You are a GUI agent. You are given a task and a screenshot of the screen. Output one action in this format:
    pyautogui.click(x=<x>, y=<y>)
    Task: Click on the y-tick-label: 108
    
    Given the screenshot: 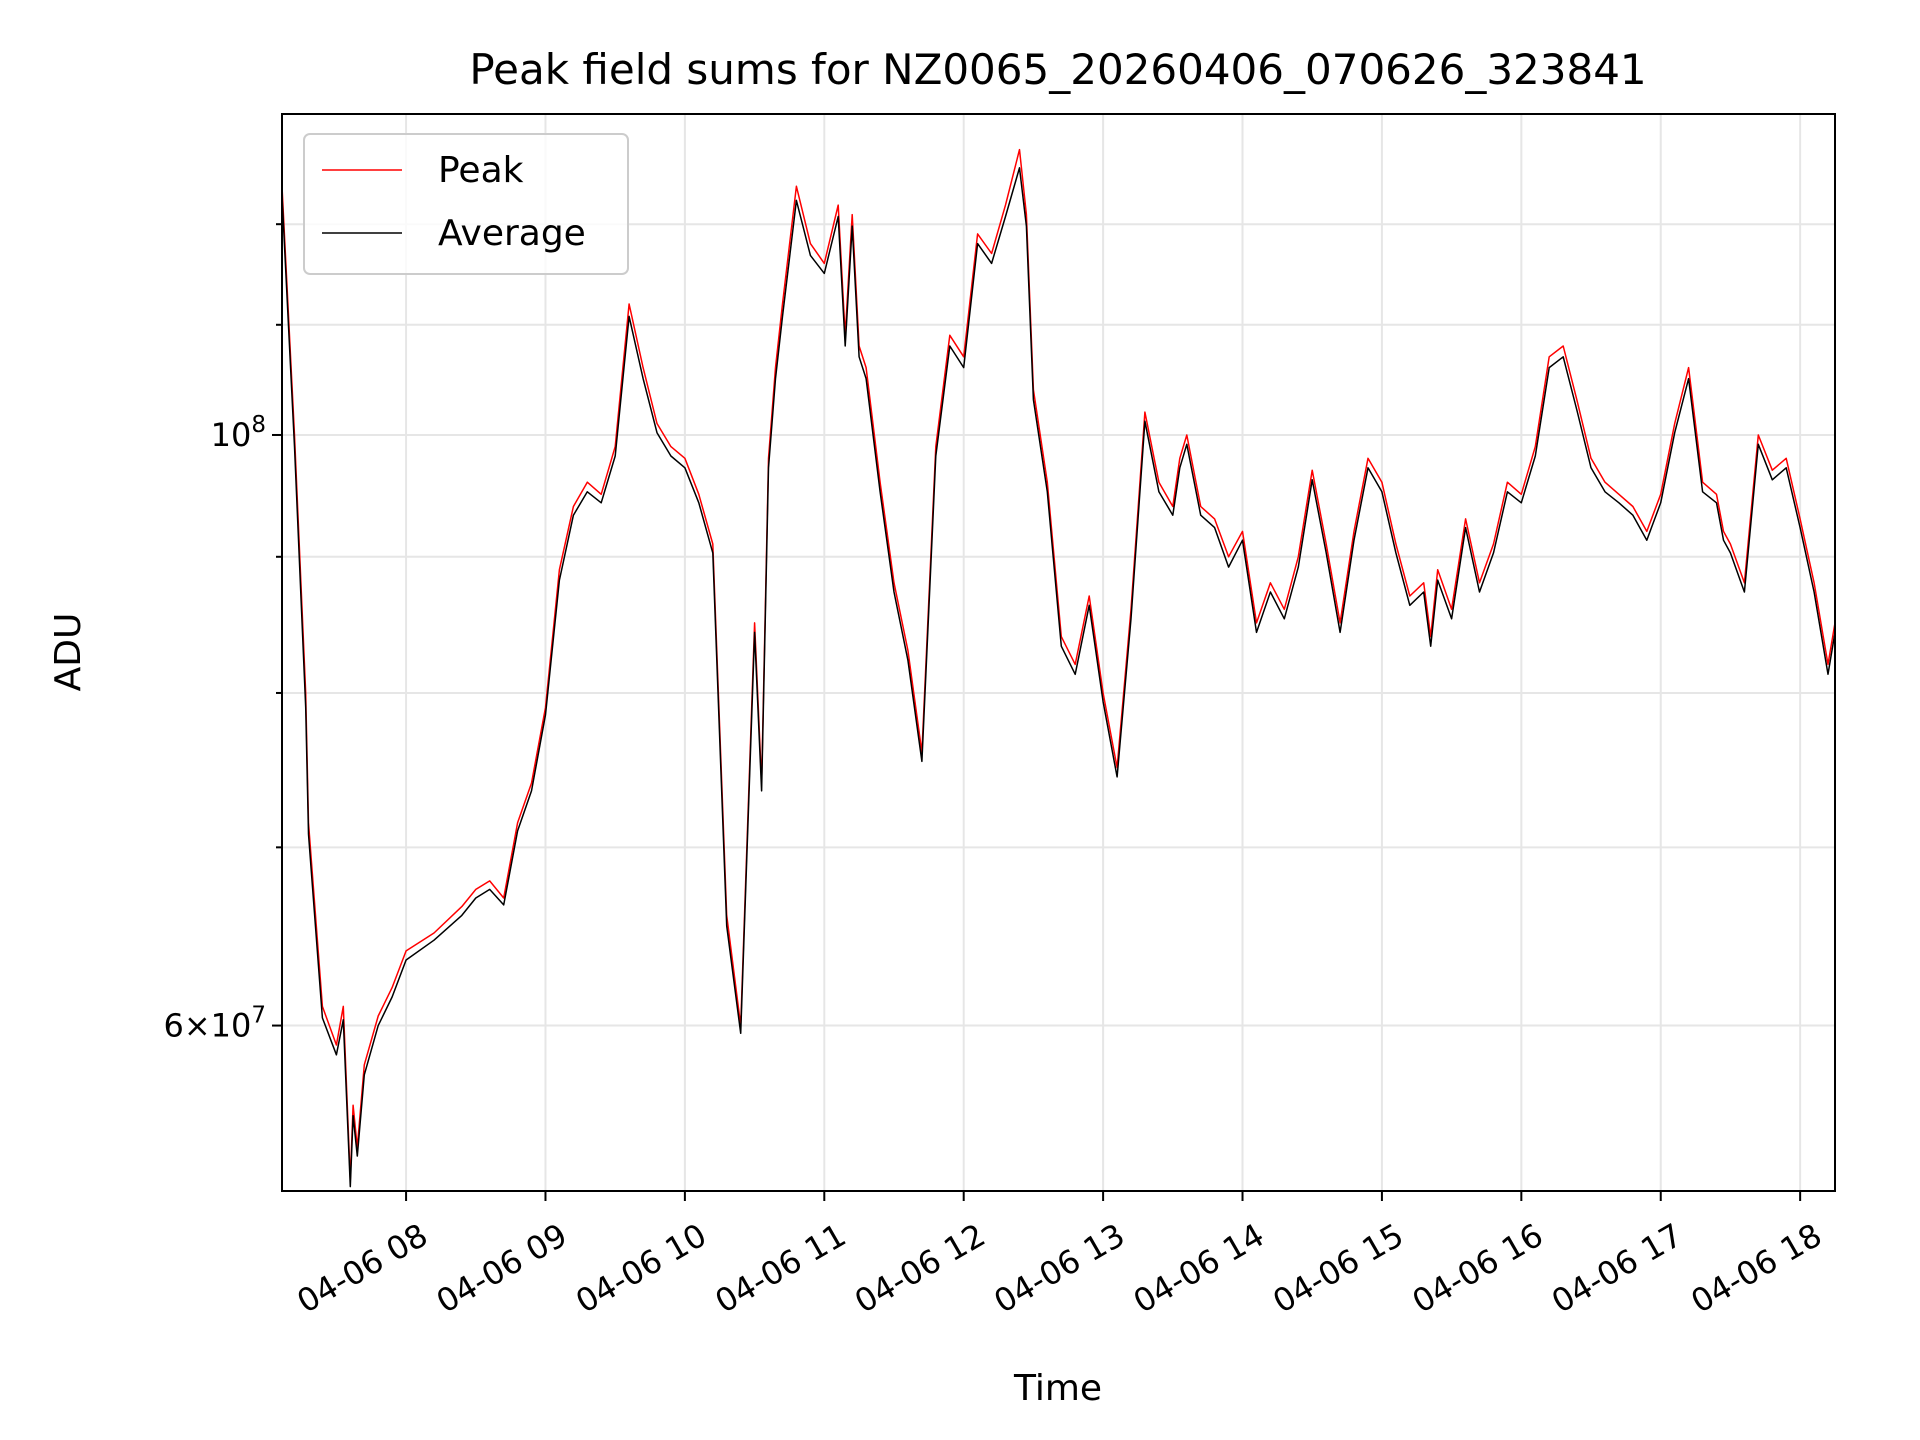 What is the action you would take?
    pyautogui.click(x=238, y=433)
    